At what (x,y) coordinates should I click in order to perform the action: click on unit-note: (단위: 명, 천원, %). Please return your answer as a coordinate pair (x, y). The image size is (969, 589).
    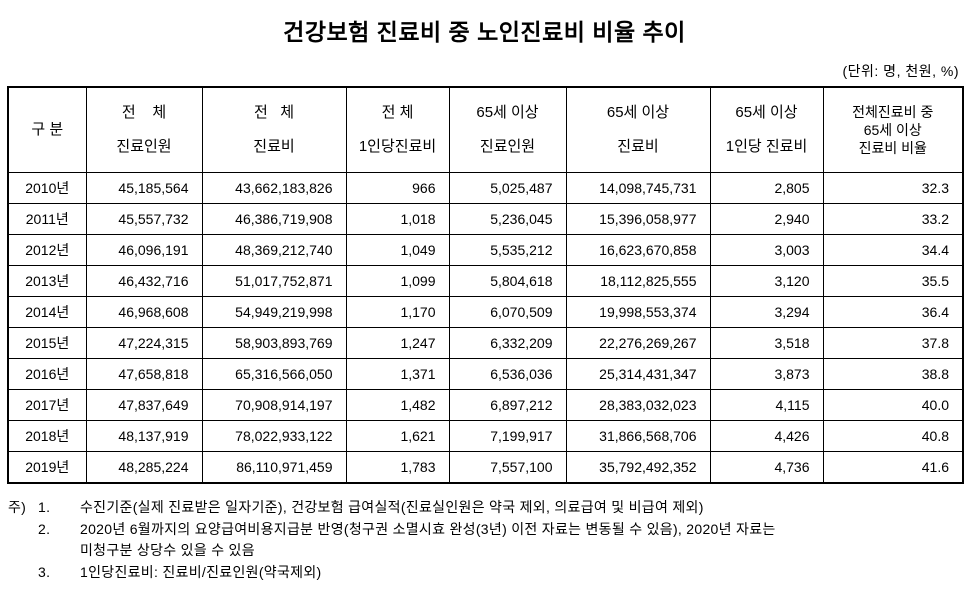
    Looking at the image, I should click on (900, 71).